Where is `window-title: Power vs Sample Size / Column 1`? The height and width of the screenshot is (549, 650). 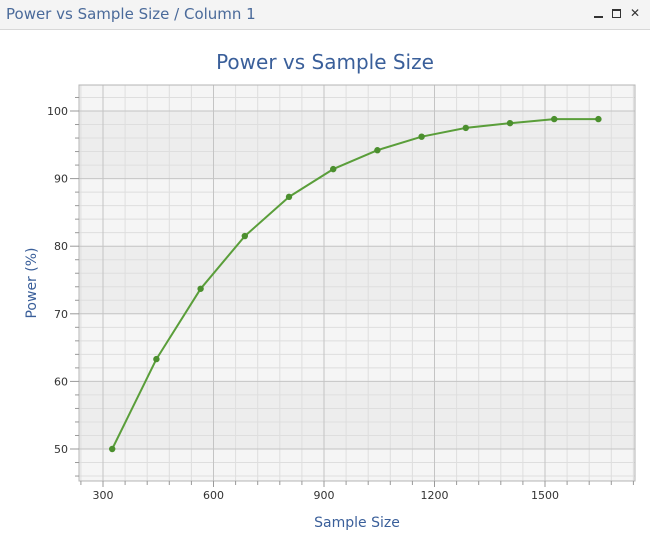 window-title: Power vs Sample Size / Column 1 is located at coordinates (131, 14).